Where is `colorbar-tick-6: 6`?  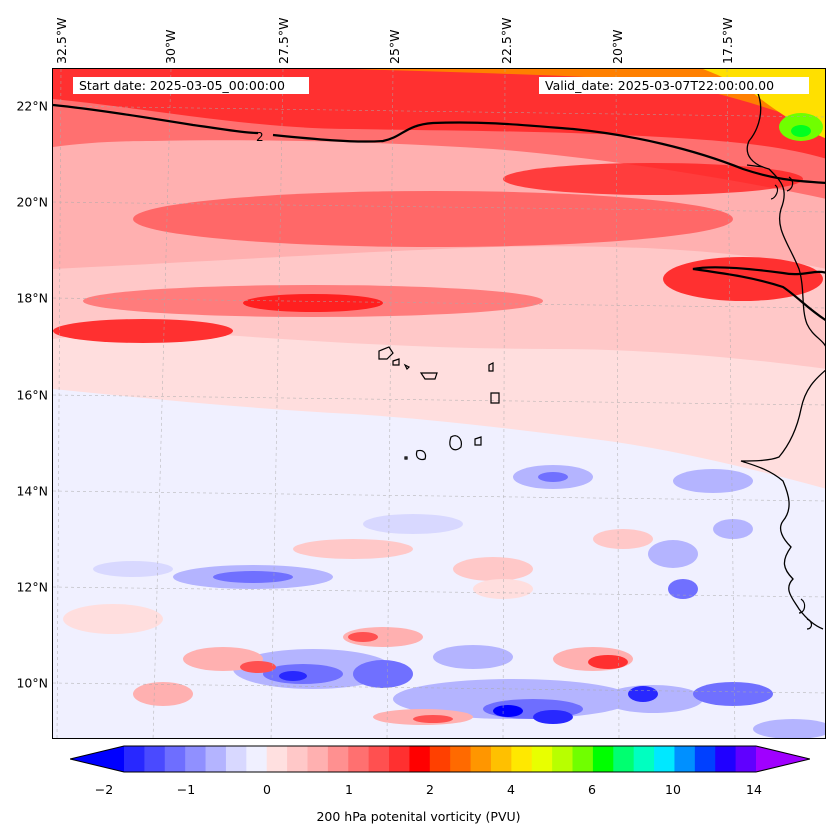
colorbar-tick-6: 6 is located at coordinates (592, 789).